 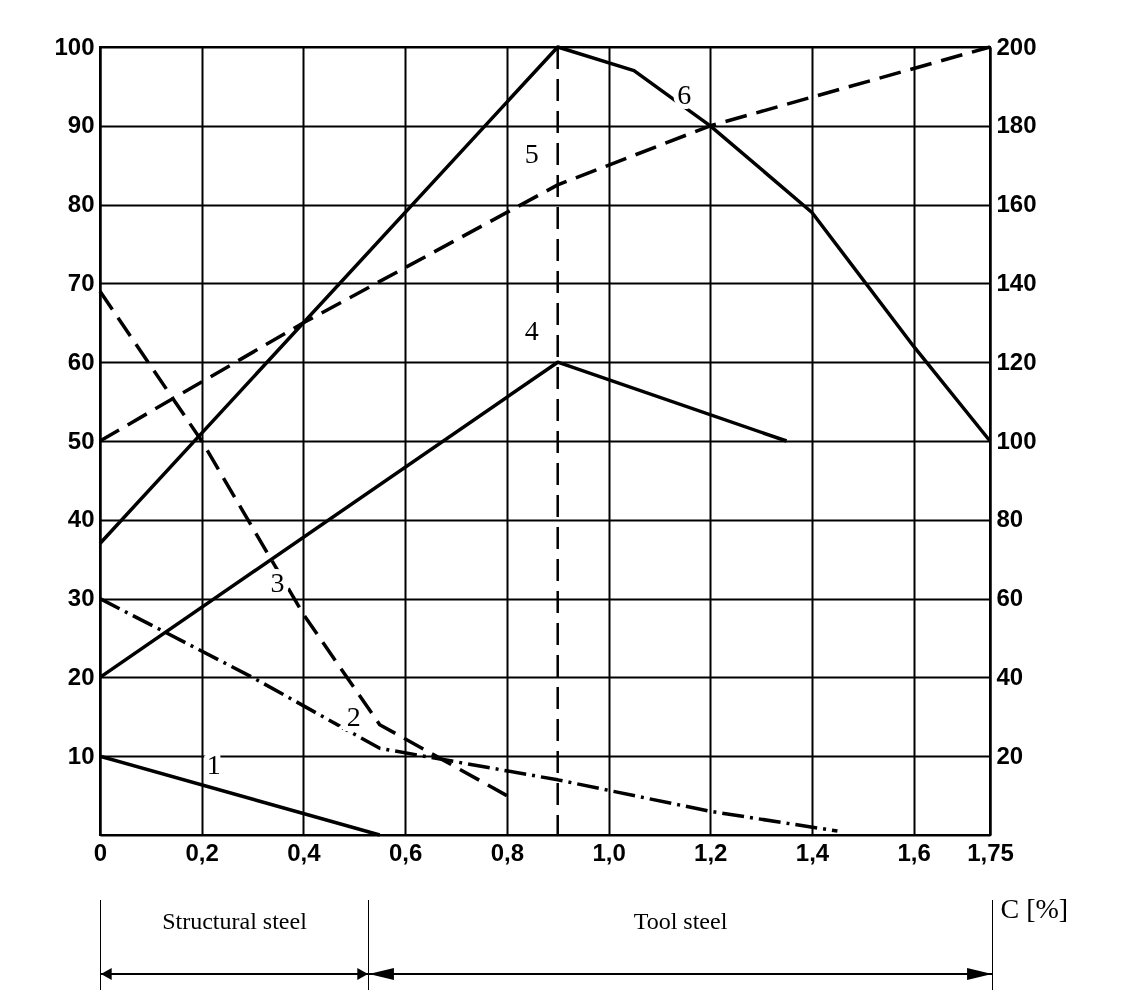 I want to click on x-tick-label: 0,6, so click(x=405, y=852).